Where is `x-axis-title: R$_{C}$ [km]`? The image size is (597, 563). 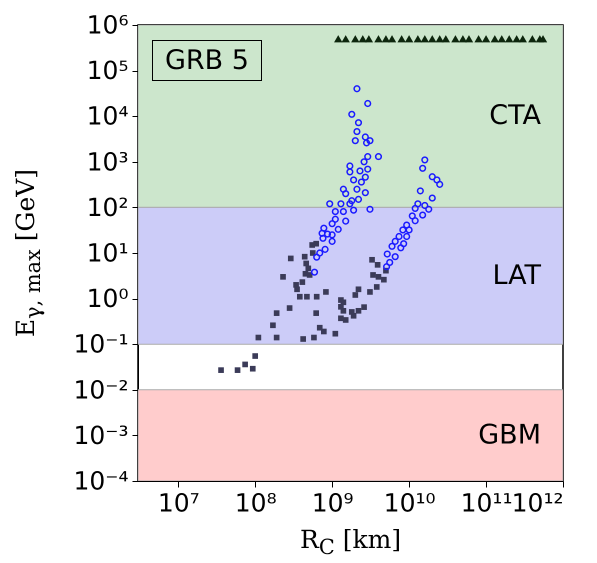
x-axis-title: R$_{C}$ [km] is located at coordinates (351, 542).